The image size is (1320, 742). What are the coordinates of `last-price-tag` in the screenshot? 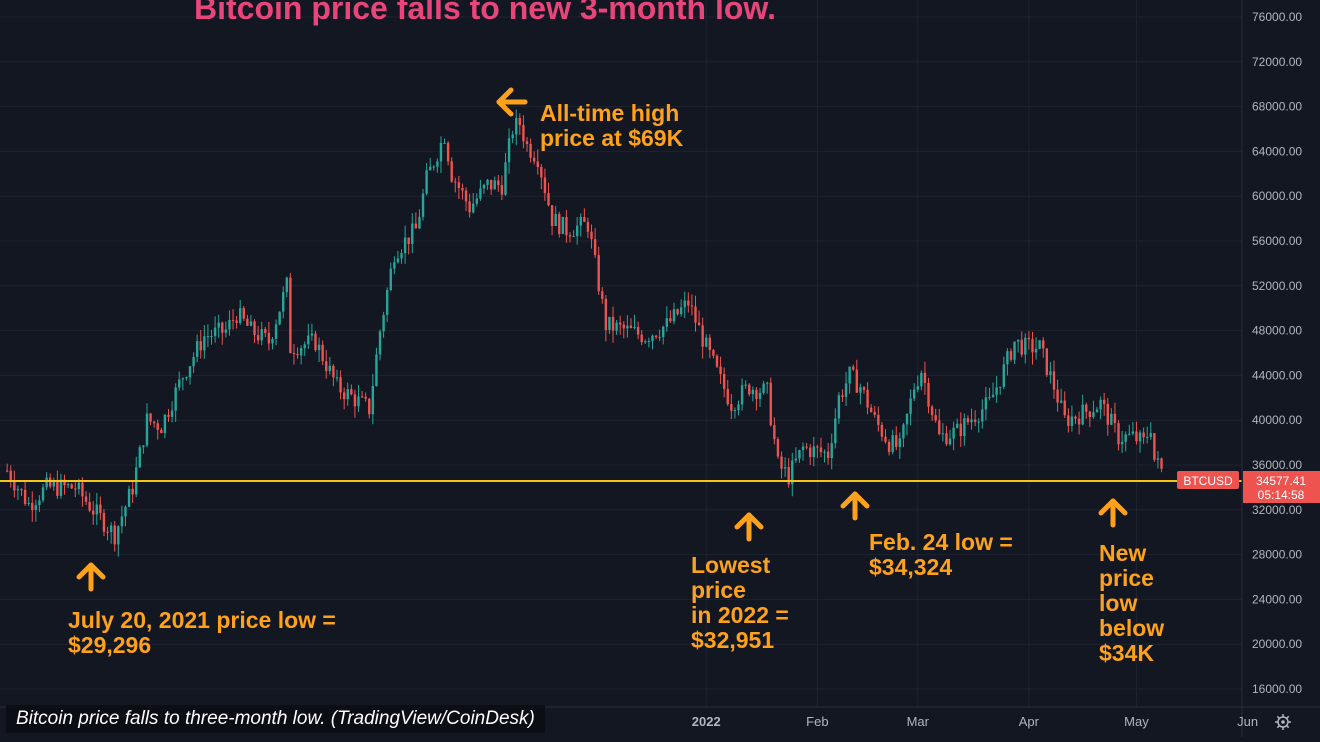 It's located at (1281, 487).